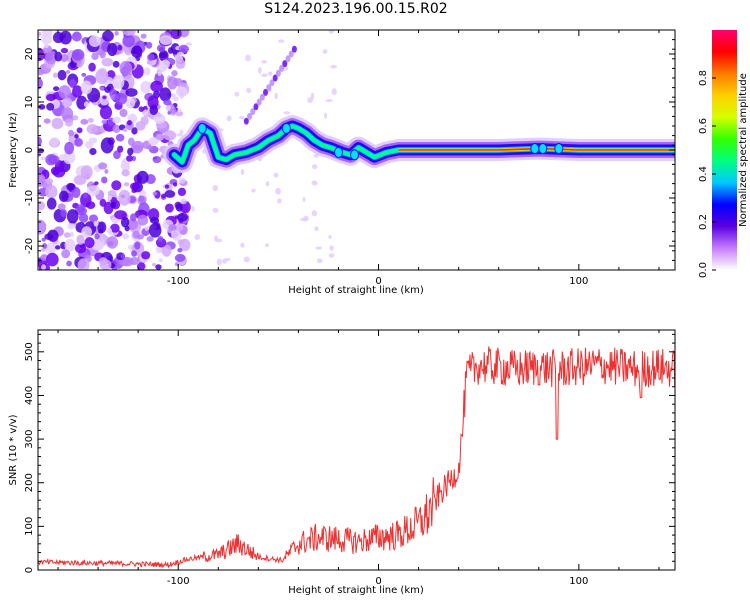  Describe the element at coordinates (703, 222) in the screenshot. I see `colorbar-tick-label: 0.2` at that location.